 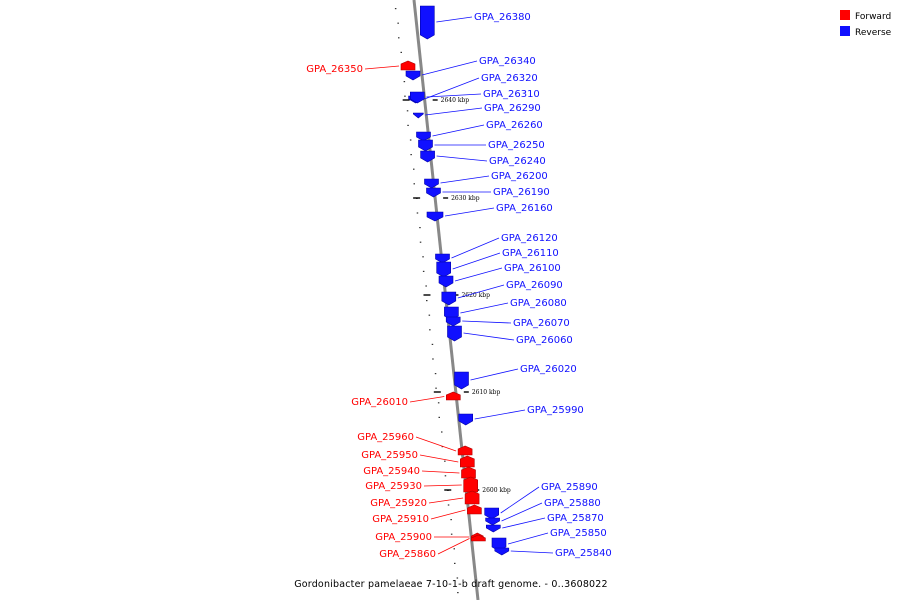 I want to click on gene-label: GPA_25840, so click(x=583, y=553).